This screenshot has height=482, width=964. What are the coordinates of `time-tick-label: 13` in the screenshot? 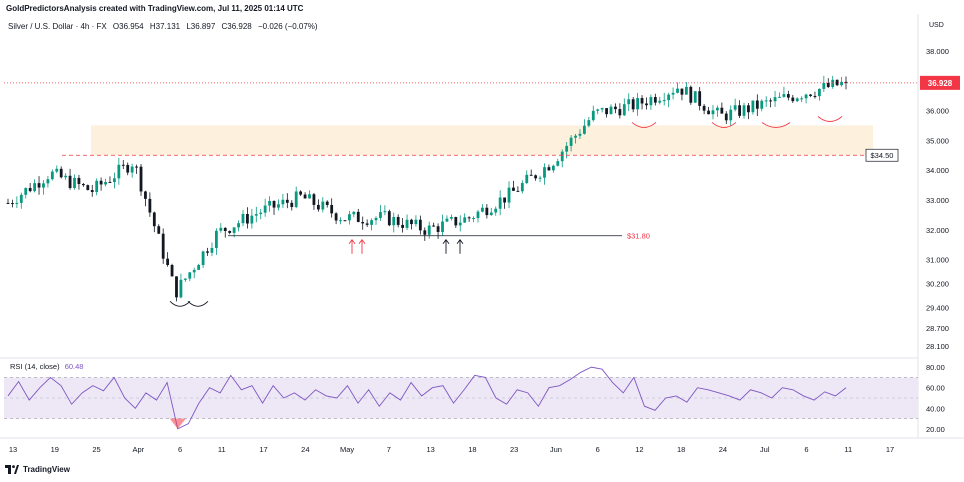 It's located at (430, 449).